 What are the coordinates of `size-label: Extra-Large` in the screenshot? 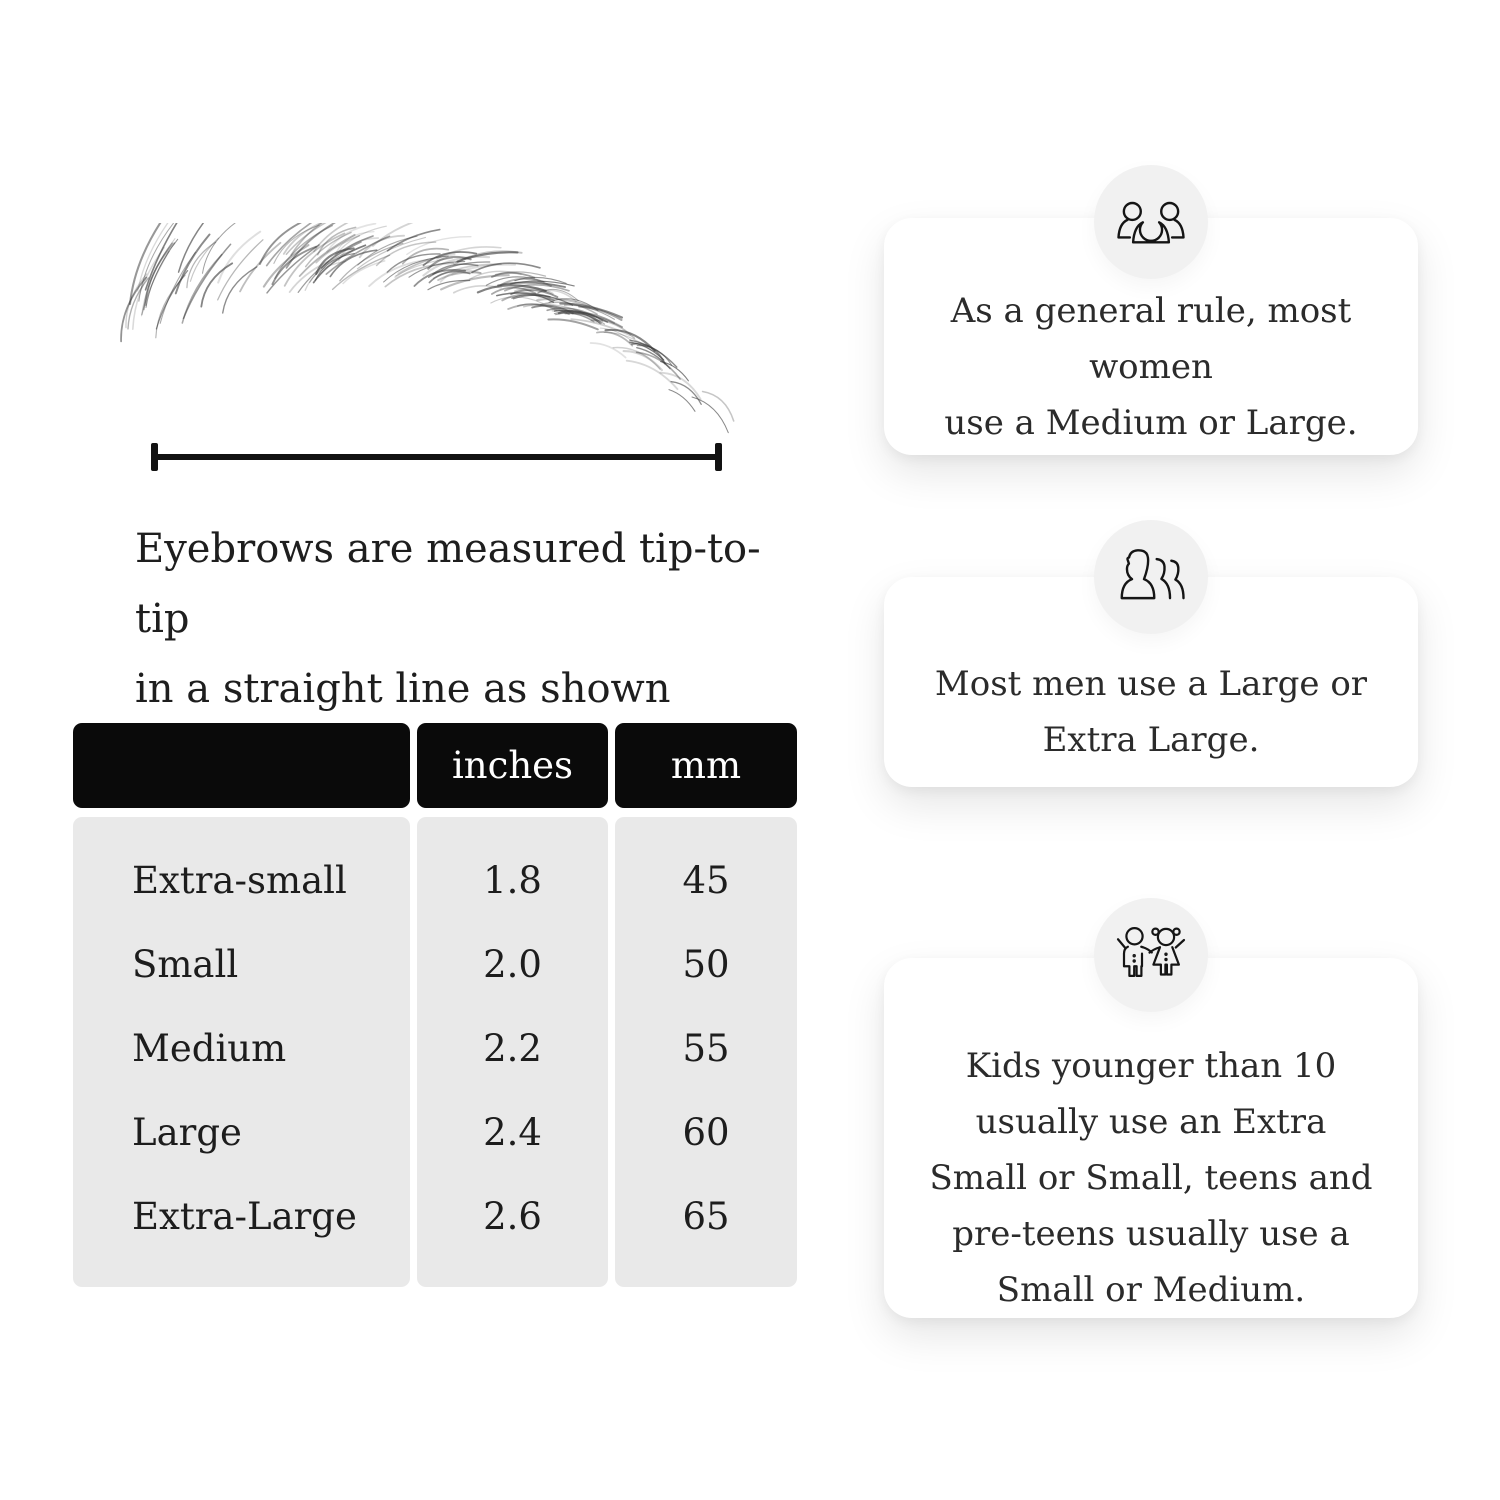 It's located at (244, 1216).